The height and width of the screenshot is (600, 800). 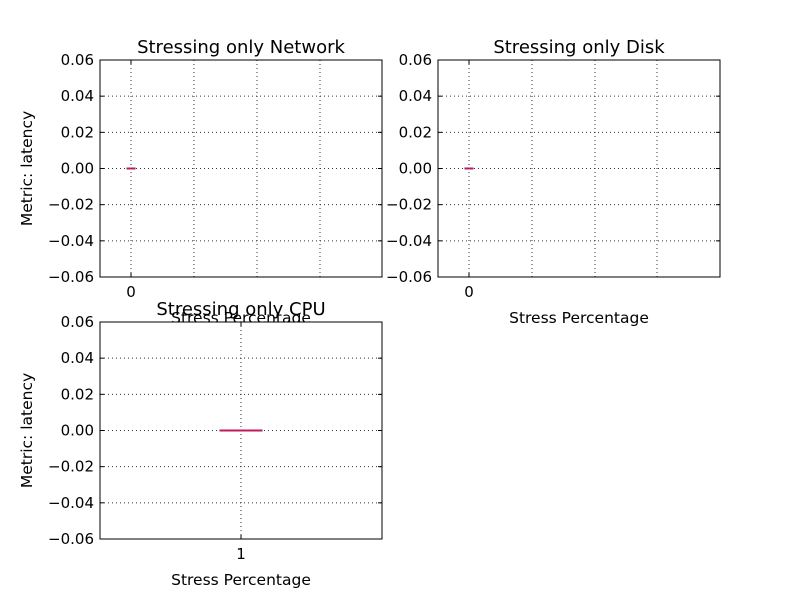 I want to click on chart-title: Stressing only Network, so click(x=241, y=47).